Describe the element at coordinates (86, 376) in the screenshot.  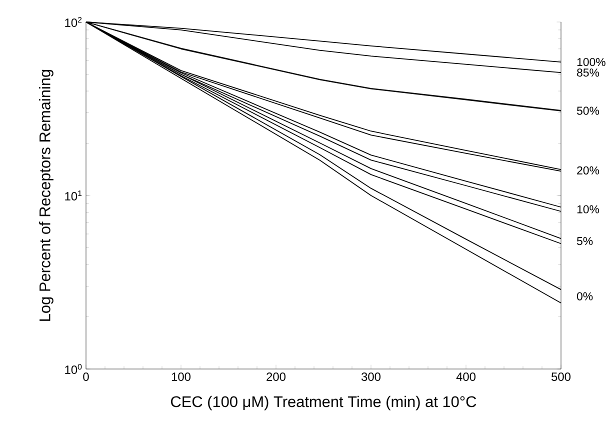
I see `x-tick-label: 0` at that location.